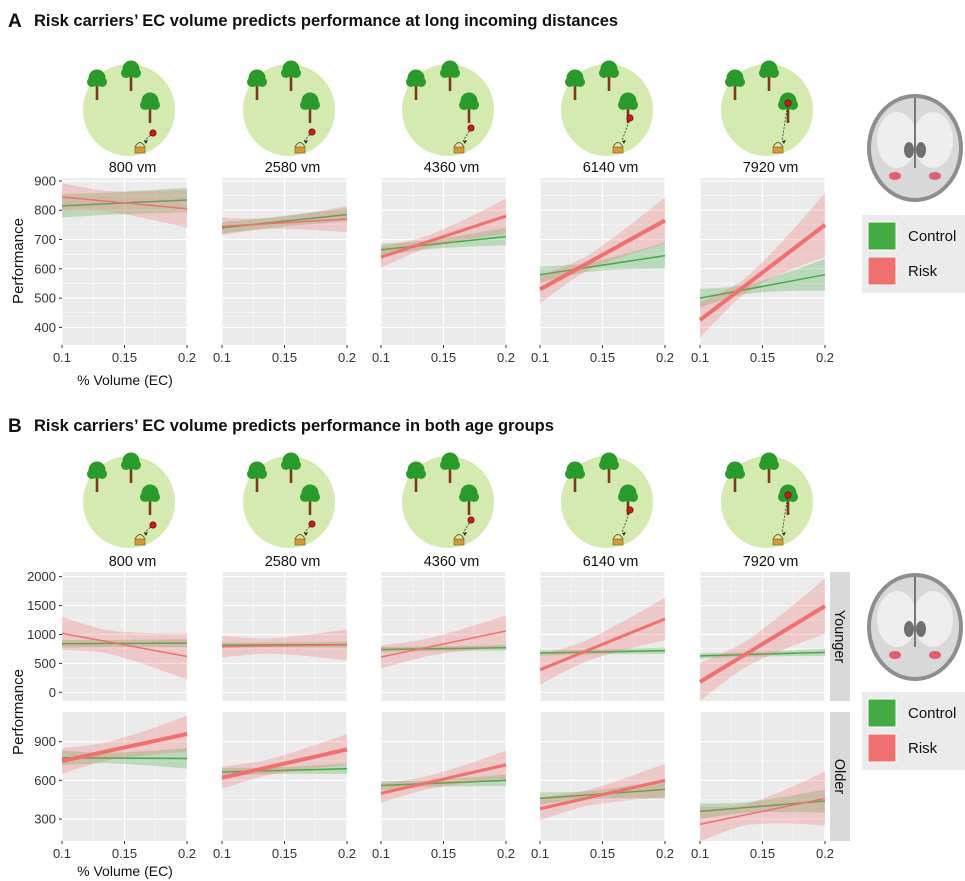 Image resolution: width=965 pixels, height=881 pixels. Describe the element at coordinates (45, 327) in the screenshot. I see `y-tick-label: 400` at that location.